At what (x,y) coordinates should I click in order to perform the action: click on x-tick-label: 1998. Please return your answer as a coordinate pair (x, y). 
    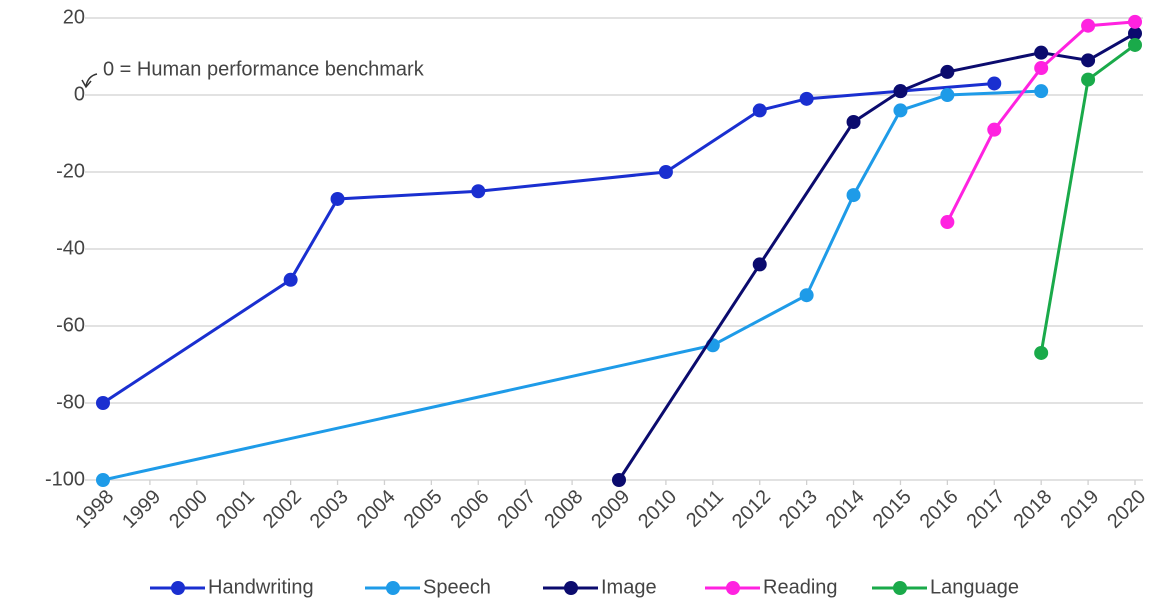
    Looking at the image, I should click on (94, 509).